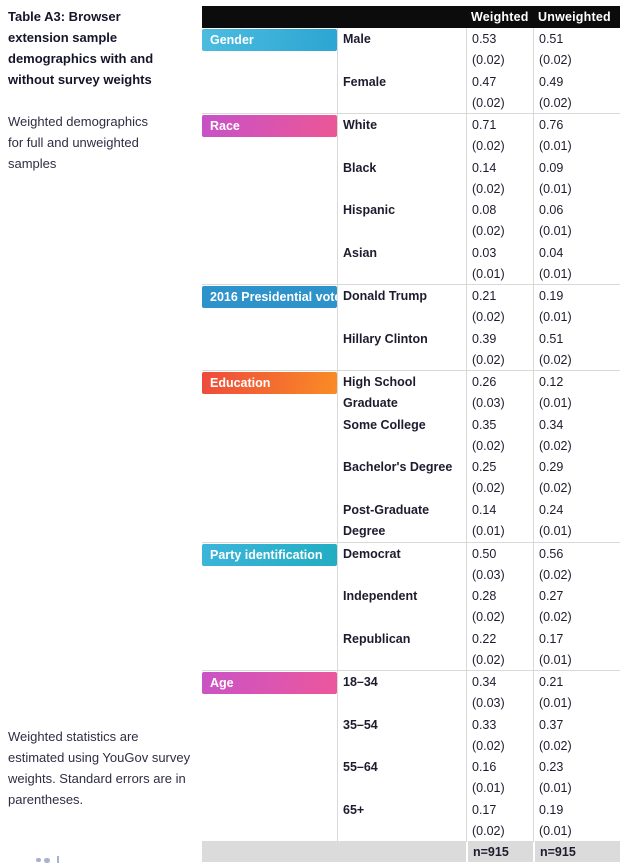 This screenshot has height=863, width=620. Describe the element at coordinates (499, 478) in the screenshot. I see `weighted-cell: 0.25 (0.02)` at that location.